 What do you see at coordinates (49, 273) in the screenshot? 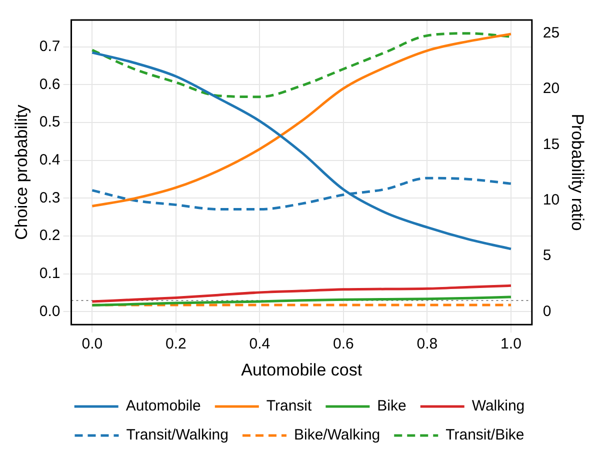
I see `y-tick-label: 0.1` at bounding box center [49, 273].